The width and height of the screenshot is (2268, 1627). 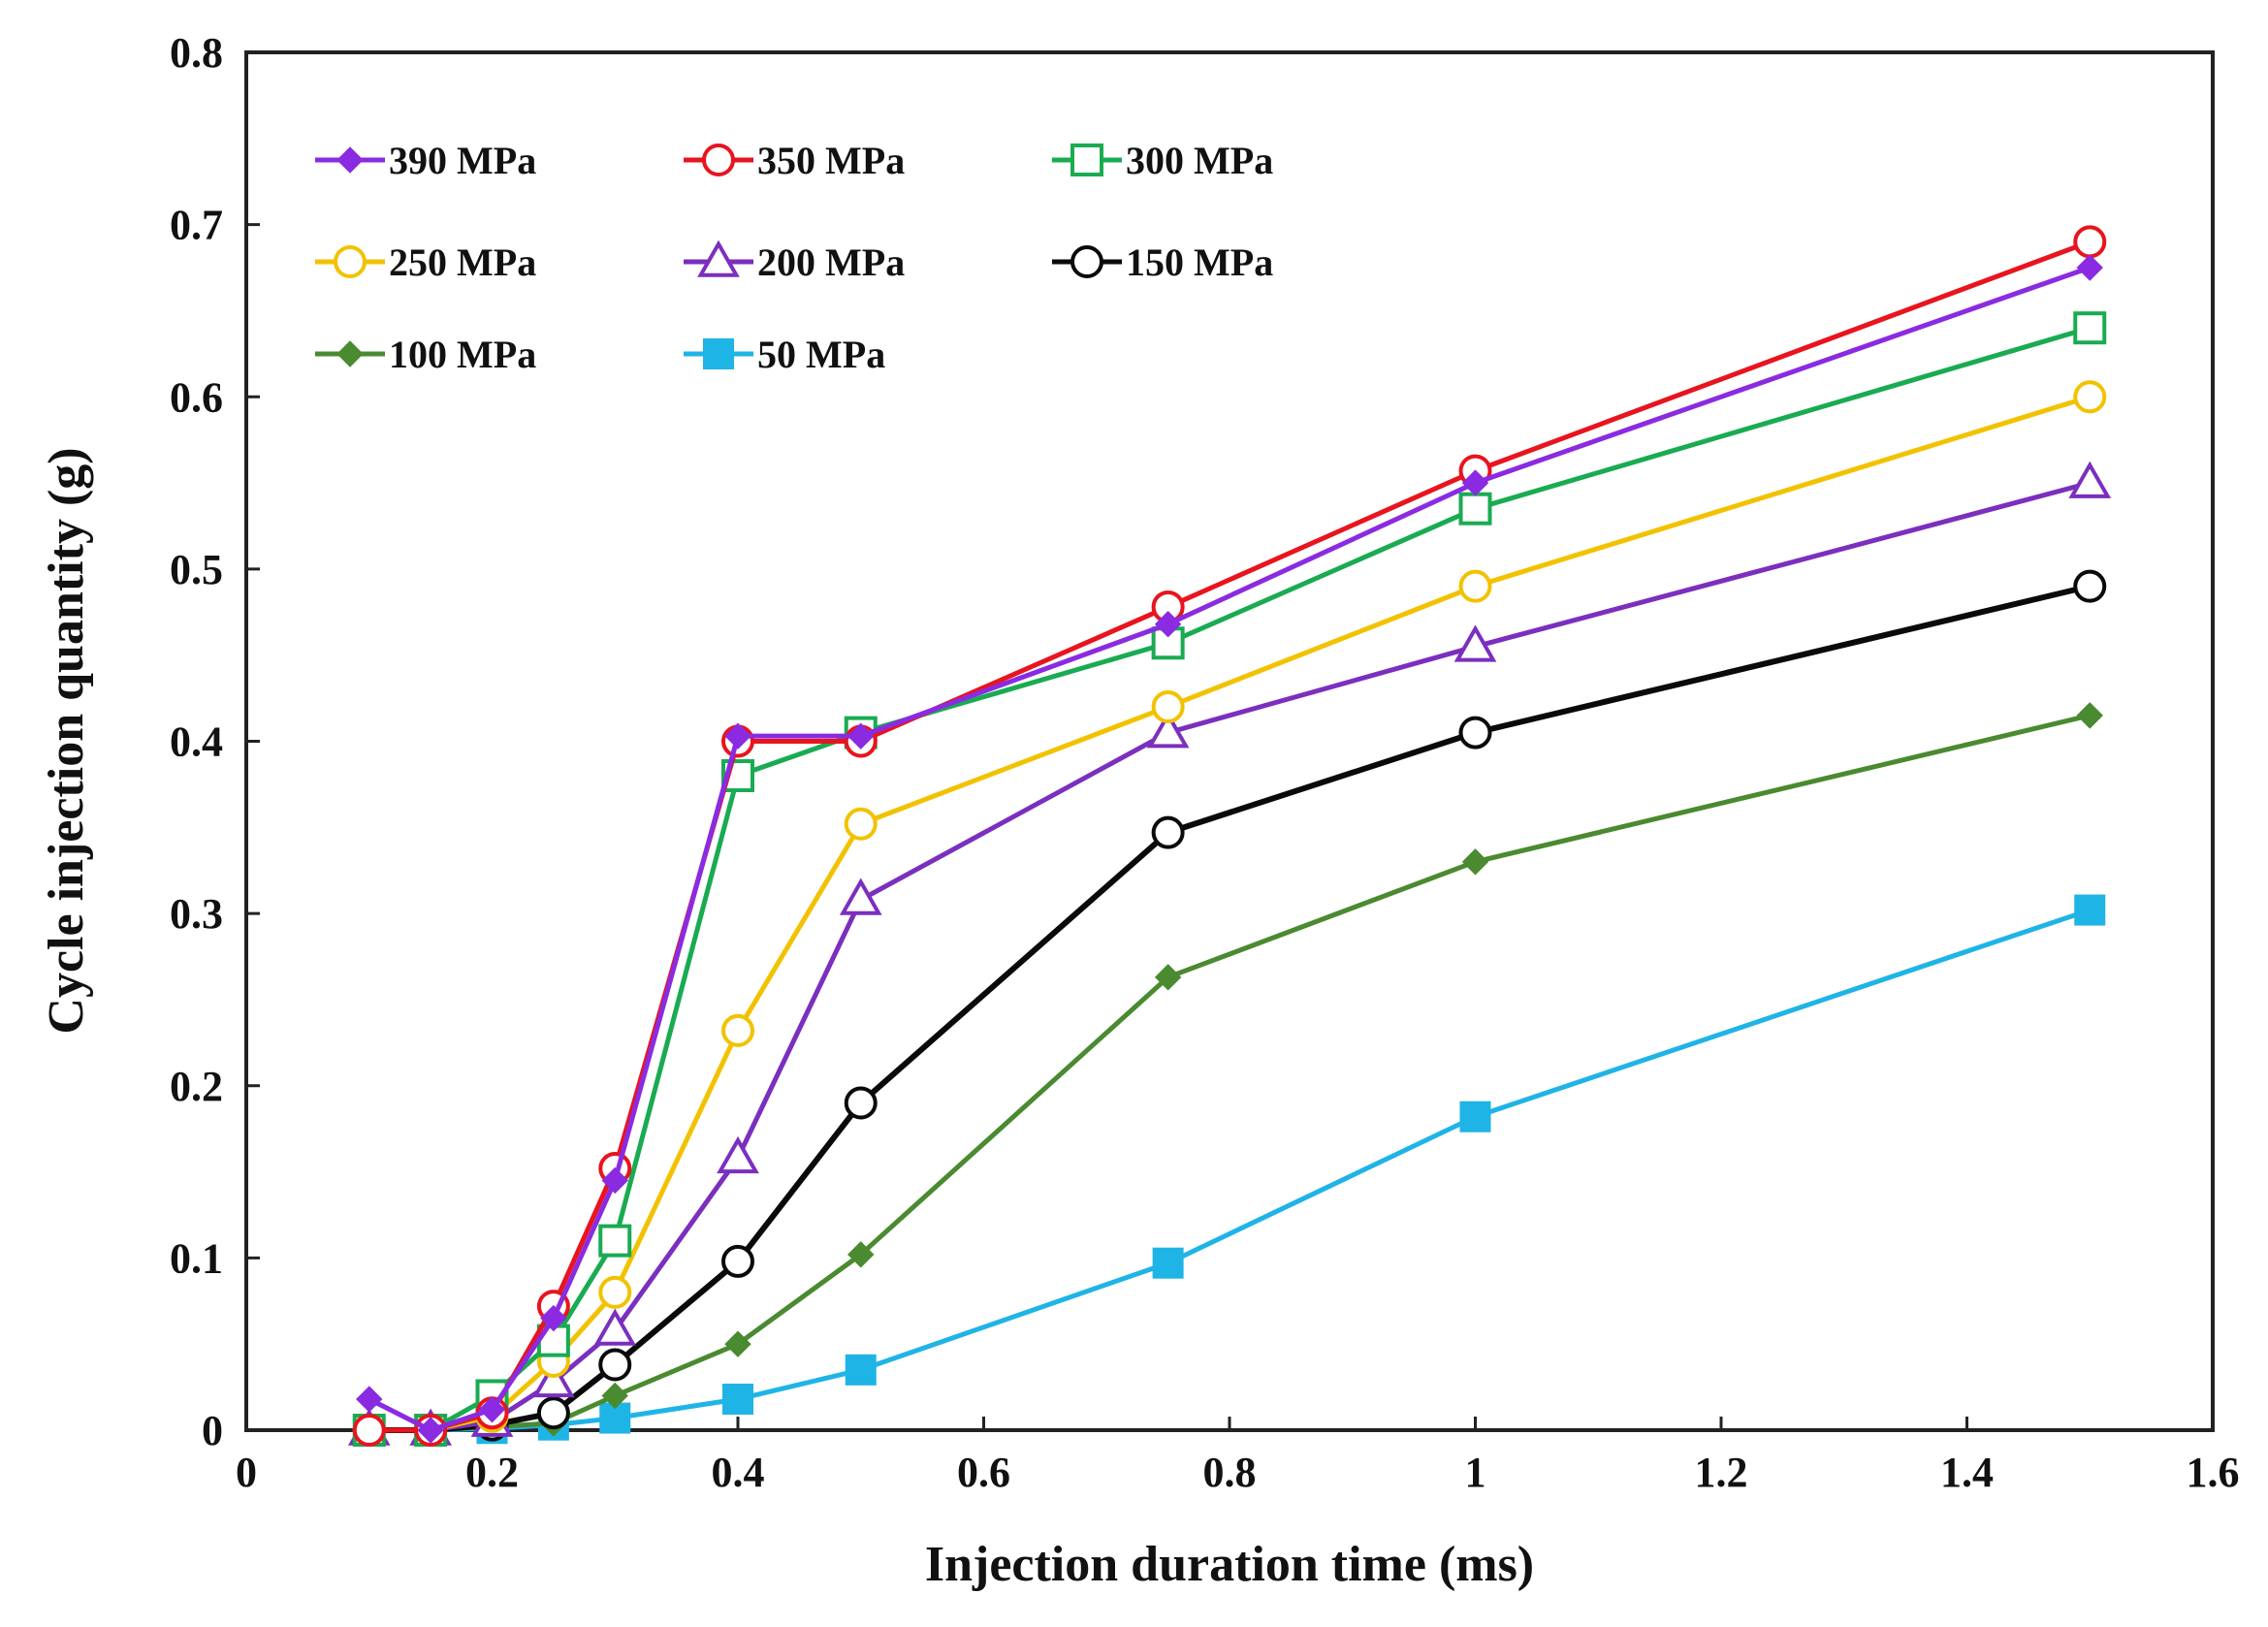 What do you see at coordinates (196, 397) in the screenshot?
I see `y-tick-label: 0.6` at bounding box center [196, 397].